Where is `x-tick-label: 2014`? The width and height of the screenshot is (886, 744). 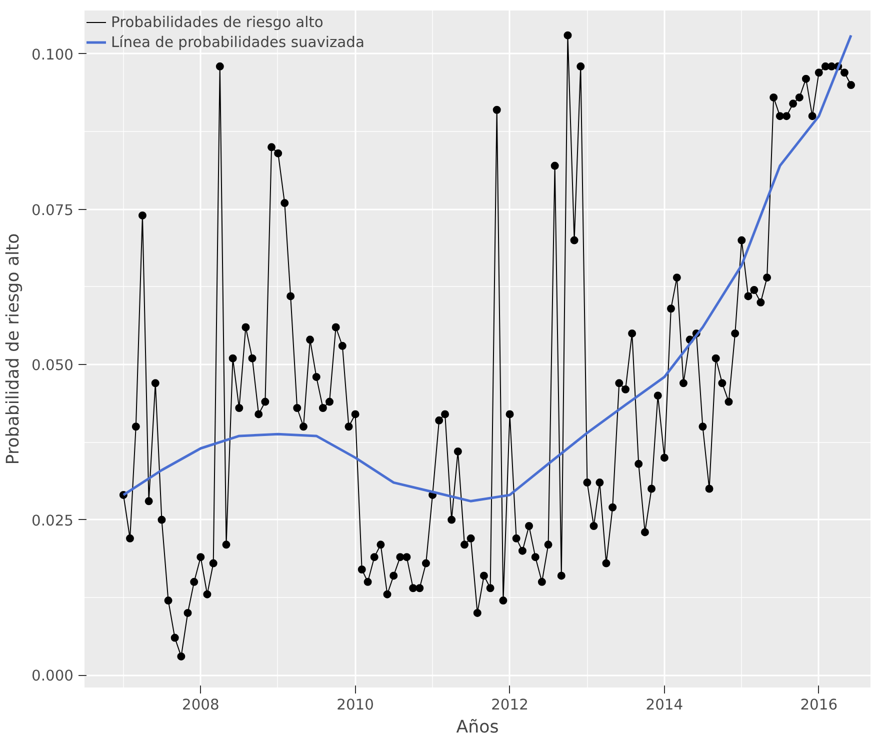 x-tick-label: 2014 is located at coordinates (665, 705).